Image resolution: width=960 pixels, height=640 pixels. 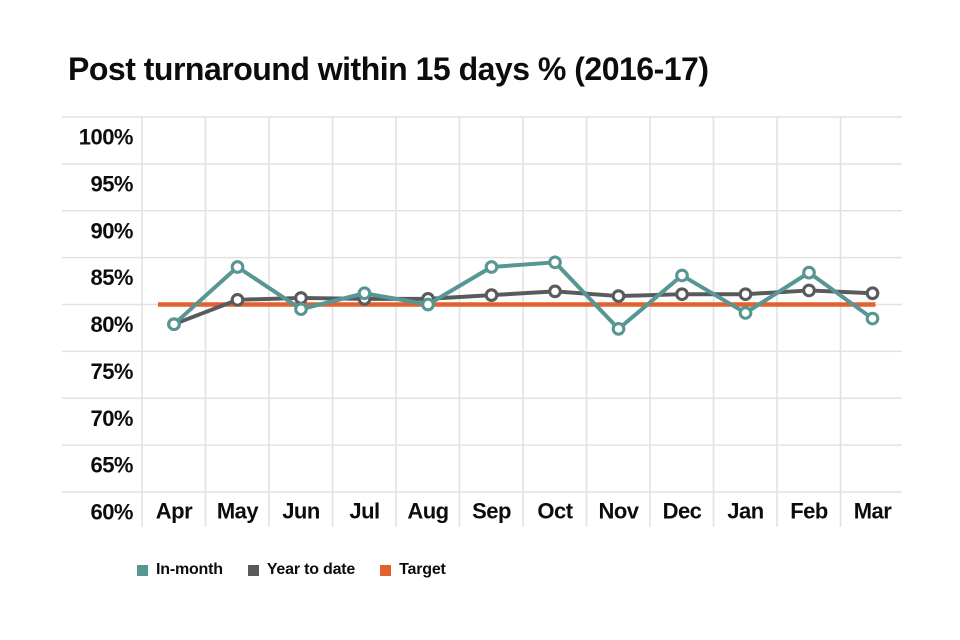 What do you see at coordinates (873, 511) in the screenshot?
I see `x-tick-label: Mar` at bounding box center [873, 511].